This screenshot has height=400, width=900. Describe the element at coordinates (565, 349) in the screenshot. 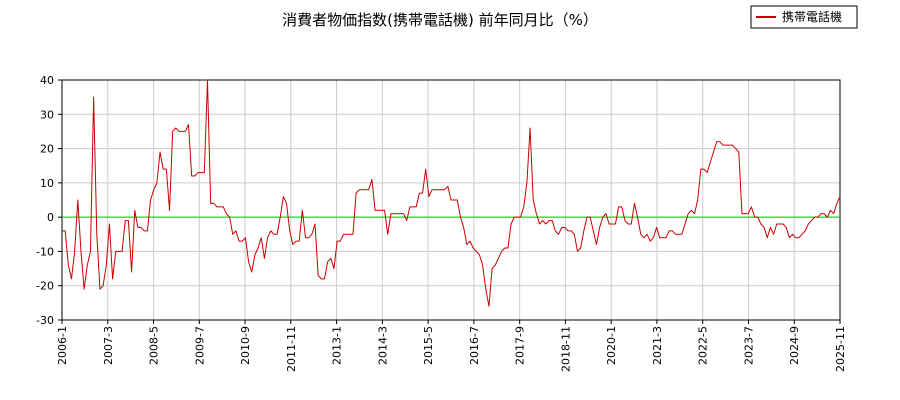

I see `x-tick-label: 2018-11` at that location.